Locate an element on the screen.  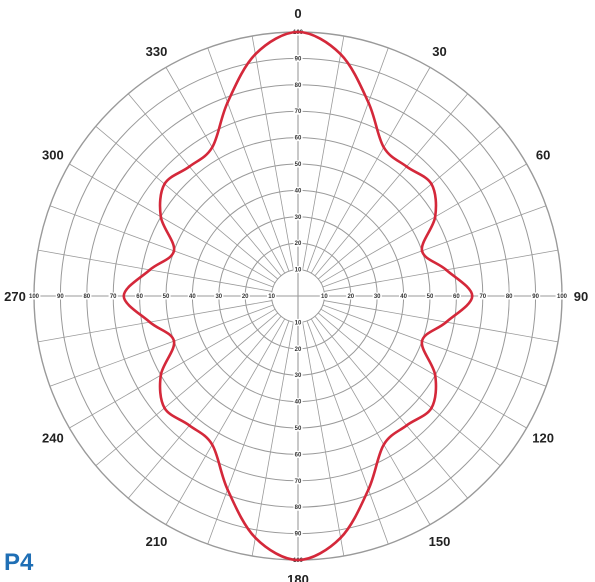
angle-tick-label: 270 is located at coordinates (15, 296).